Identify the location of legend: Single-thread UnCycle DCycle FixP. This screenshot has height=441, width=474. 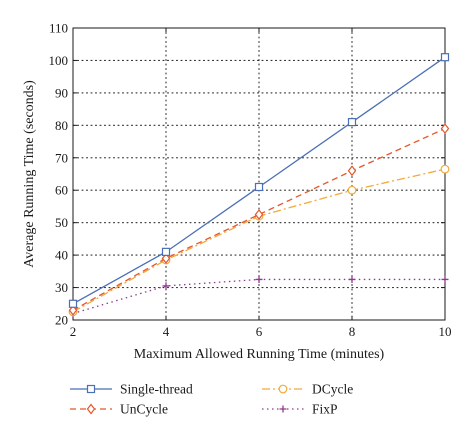
(211, 399).